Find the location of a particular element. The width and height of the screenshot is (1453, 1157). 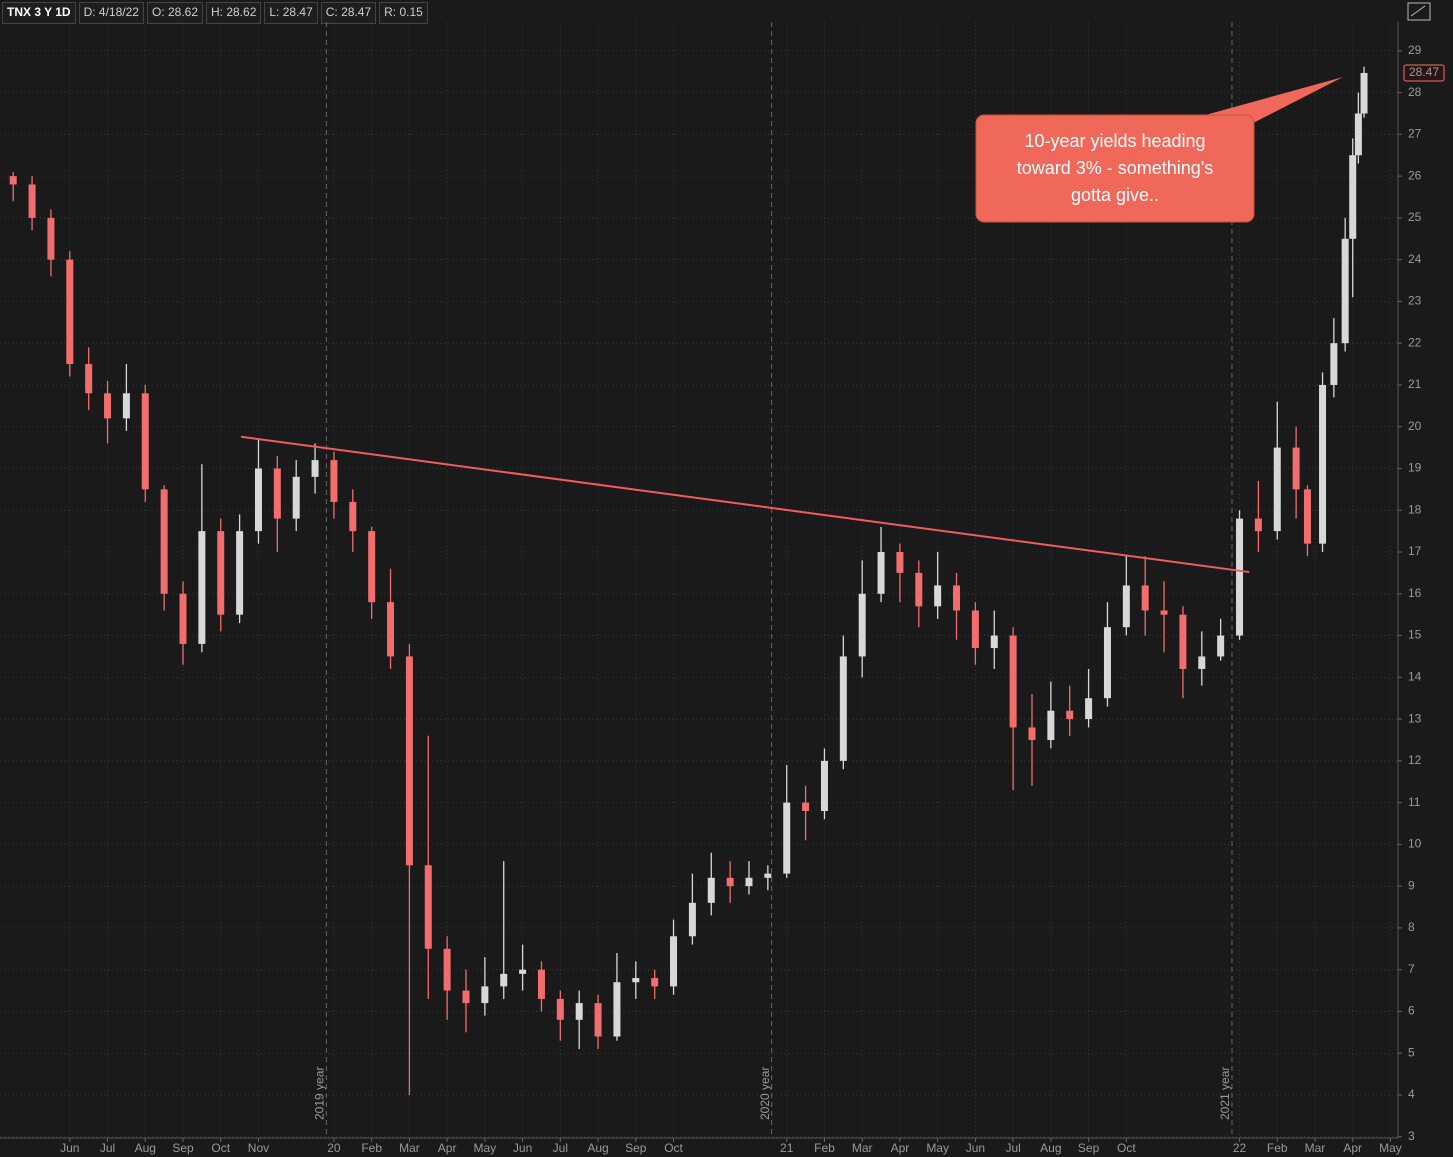

x-tick-label: Nov is located at coordinates (258, 1148).